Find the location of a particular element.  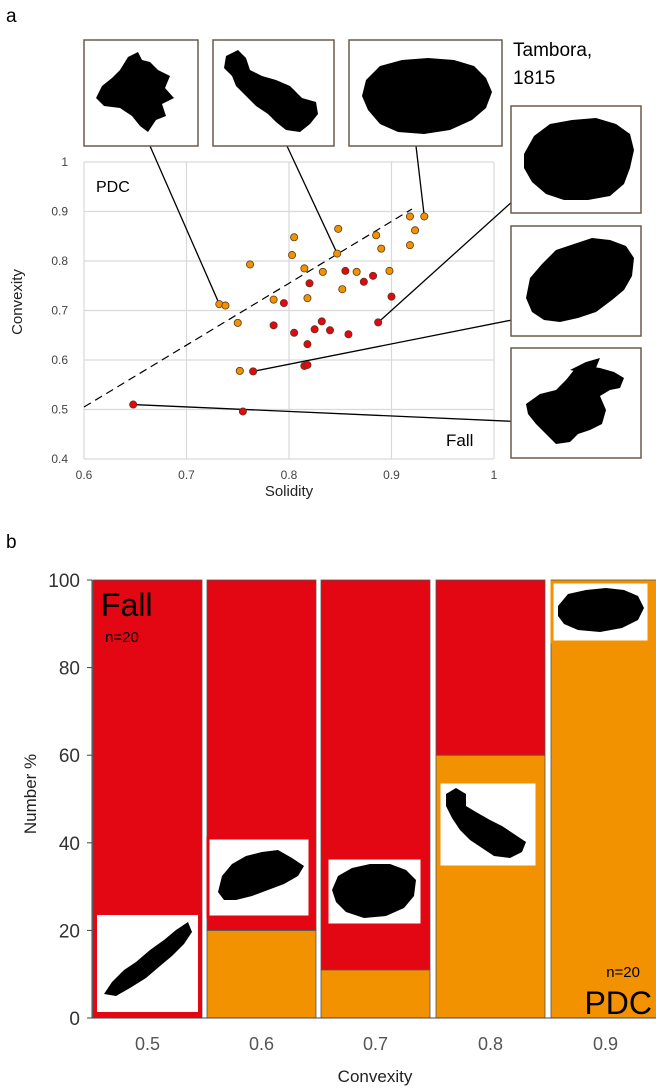

y-tick-label: 0.5 is located at coordinates (59, 410).